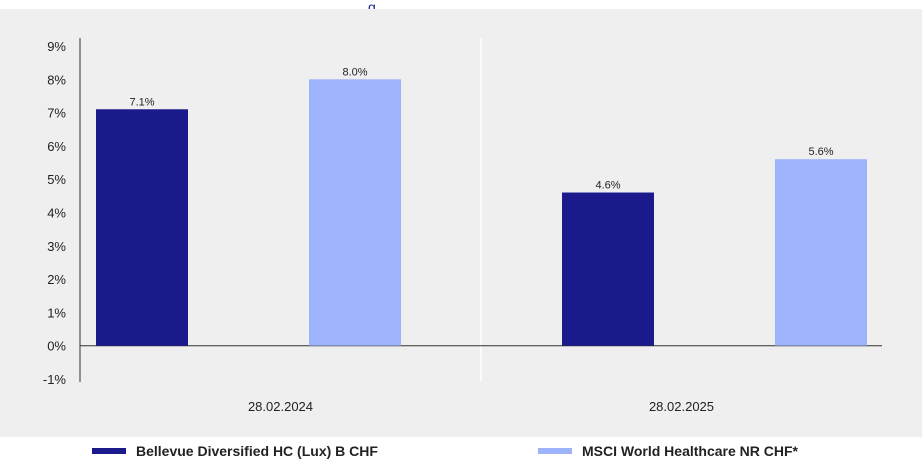  Describe the element at coordinates (690, 451) in the screenshot. I see `legend-label-series2: MSCI World Healthcare NR CHF*` at that location.